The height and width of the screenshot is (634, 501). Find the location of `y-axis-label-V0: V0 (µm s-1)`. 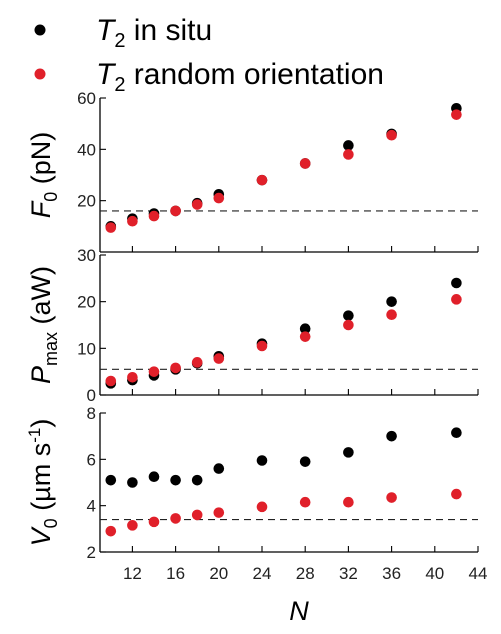

y-axis-label-V0: V0 (µm s-1) is located at coordinates (43, 483).